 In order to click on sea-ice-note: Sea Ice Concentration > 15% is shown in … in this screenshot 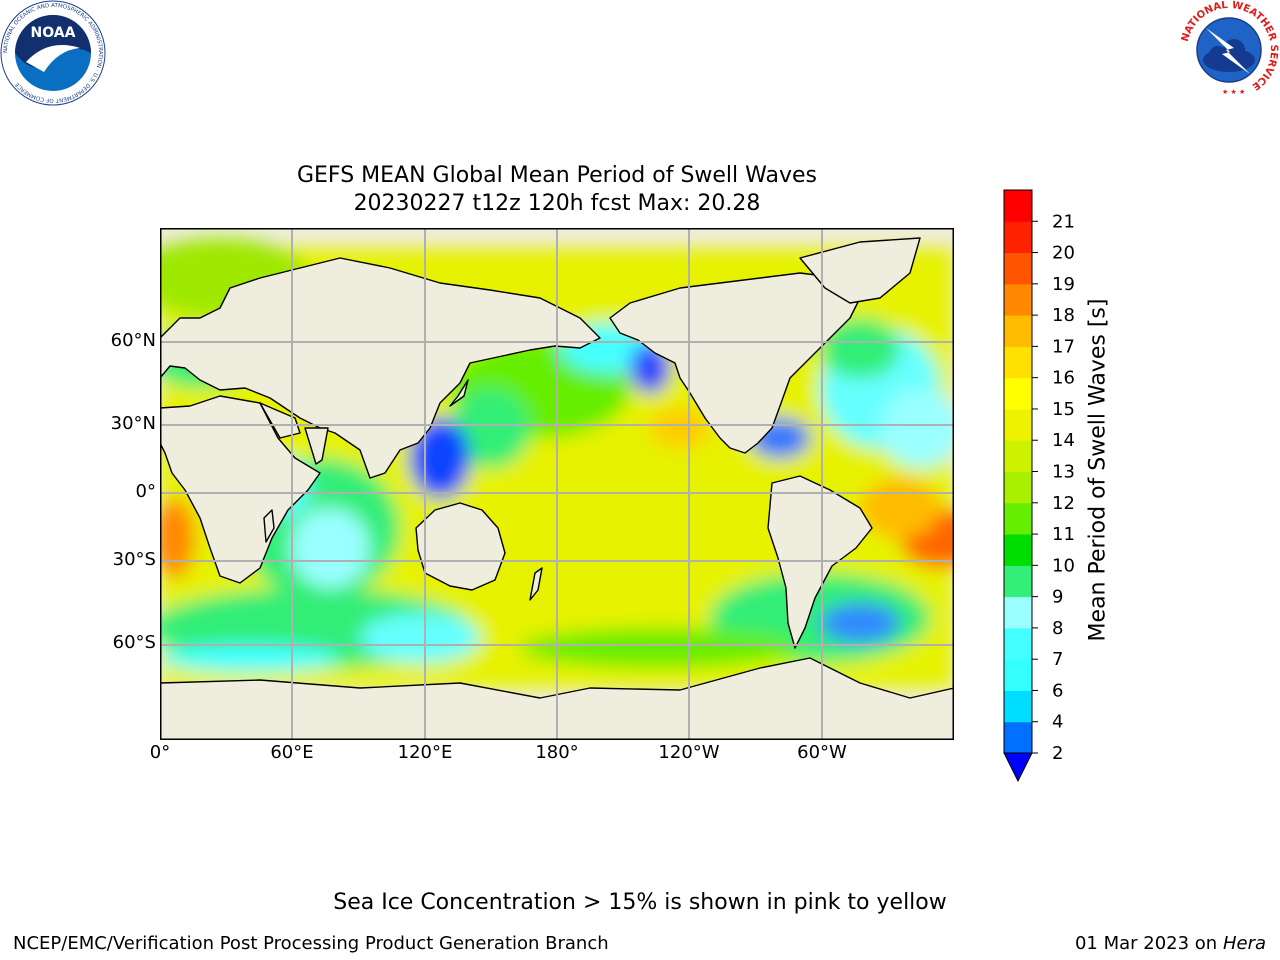, I will do `click(640, 902)`.